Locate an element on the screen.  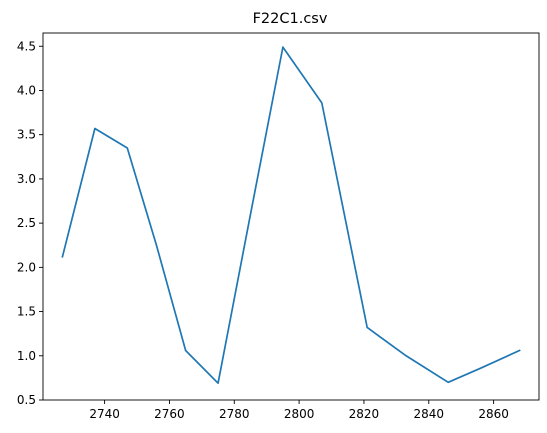
y-tick-label: 0.5 is located at coordinates (26, 400).